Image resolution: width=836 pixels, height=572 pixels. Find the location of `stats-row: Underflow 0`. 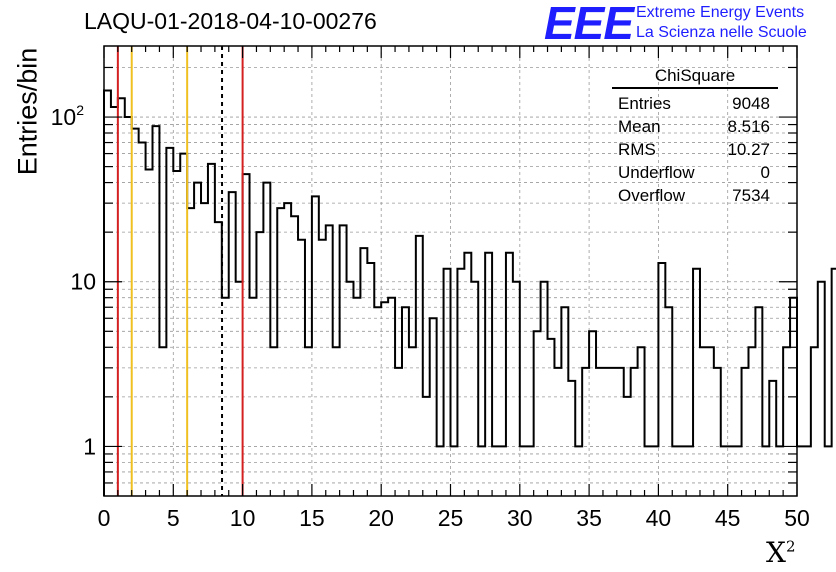

stats-row: Underflow 0 is located at coordinates (695, 172).